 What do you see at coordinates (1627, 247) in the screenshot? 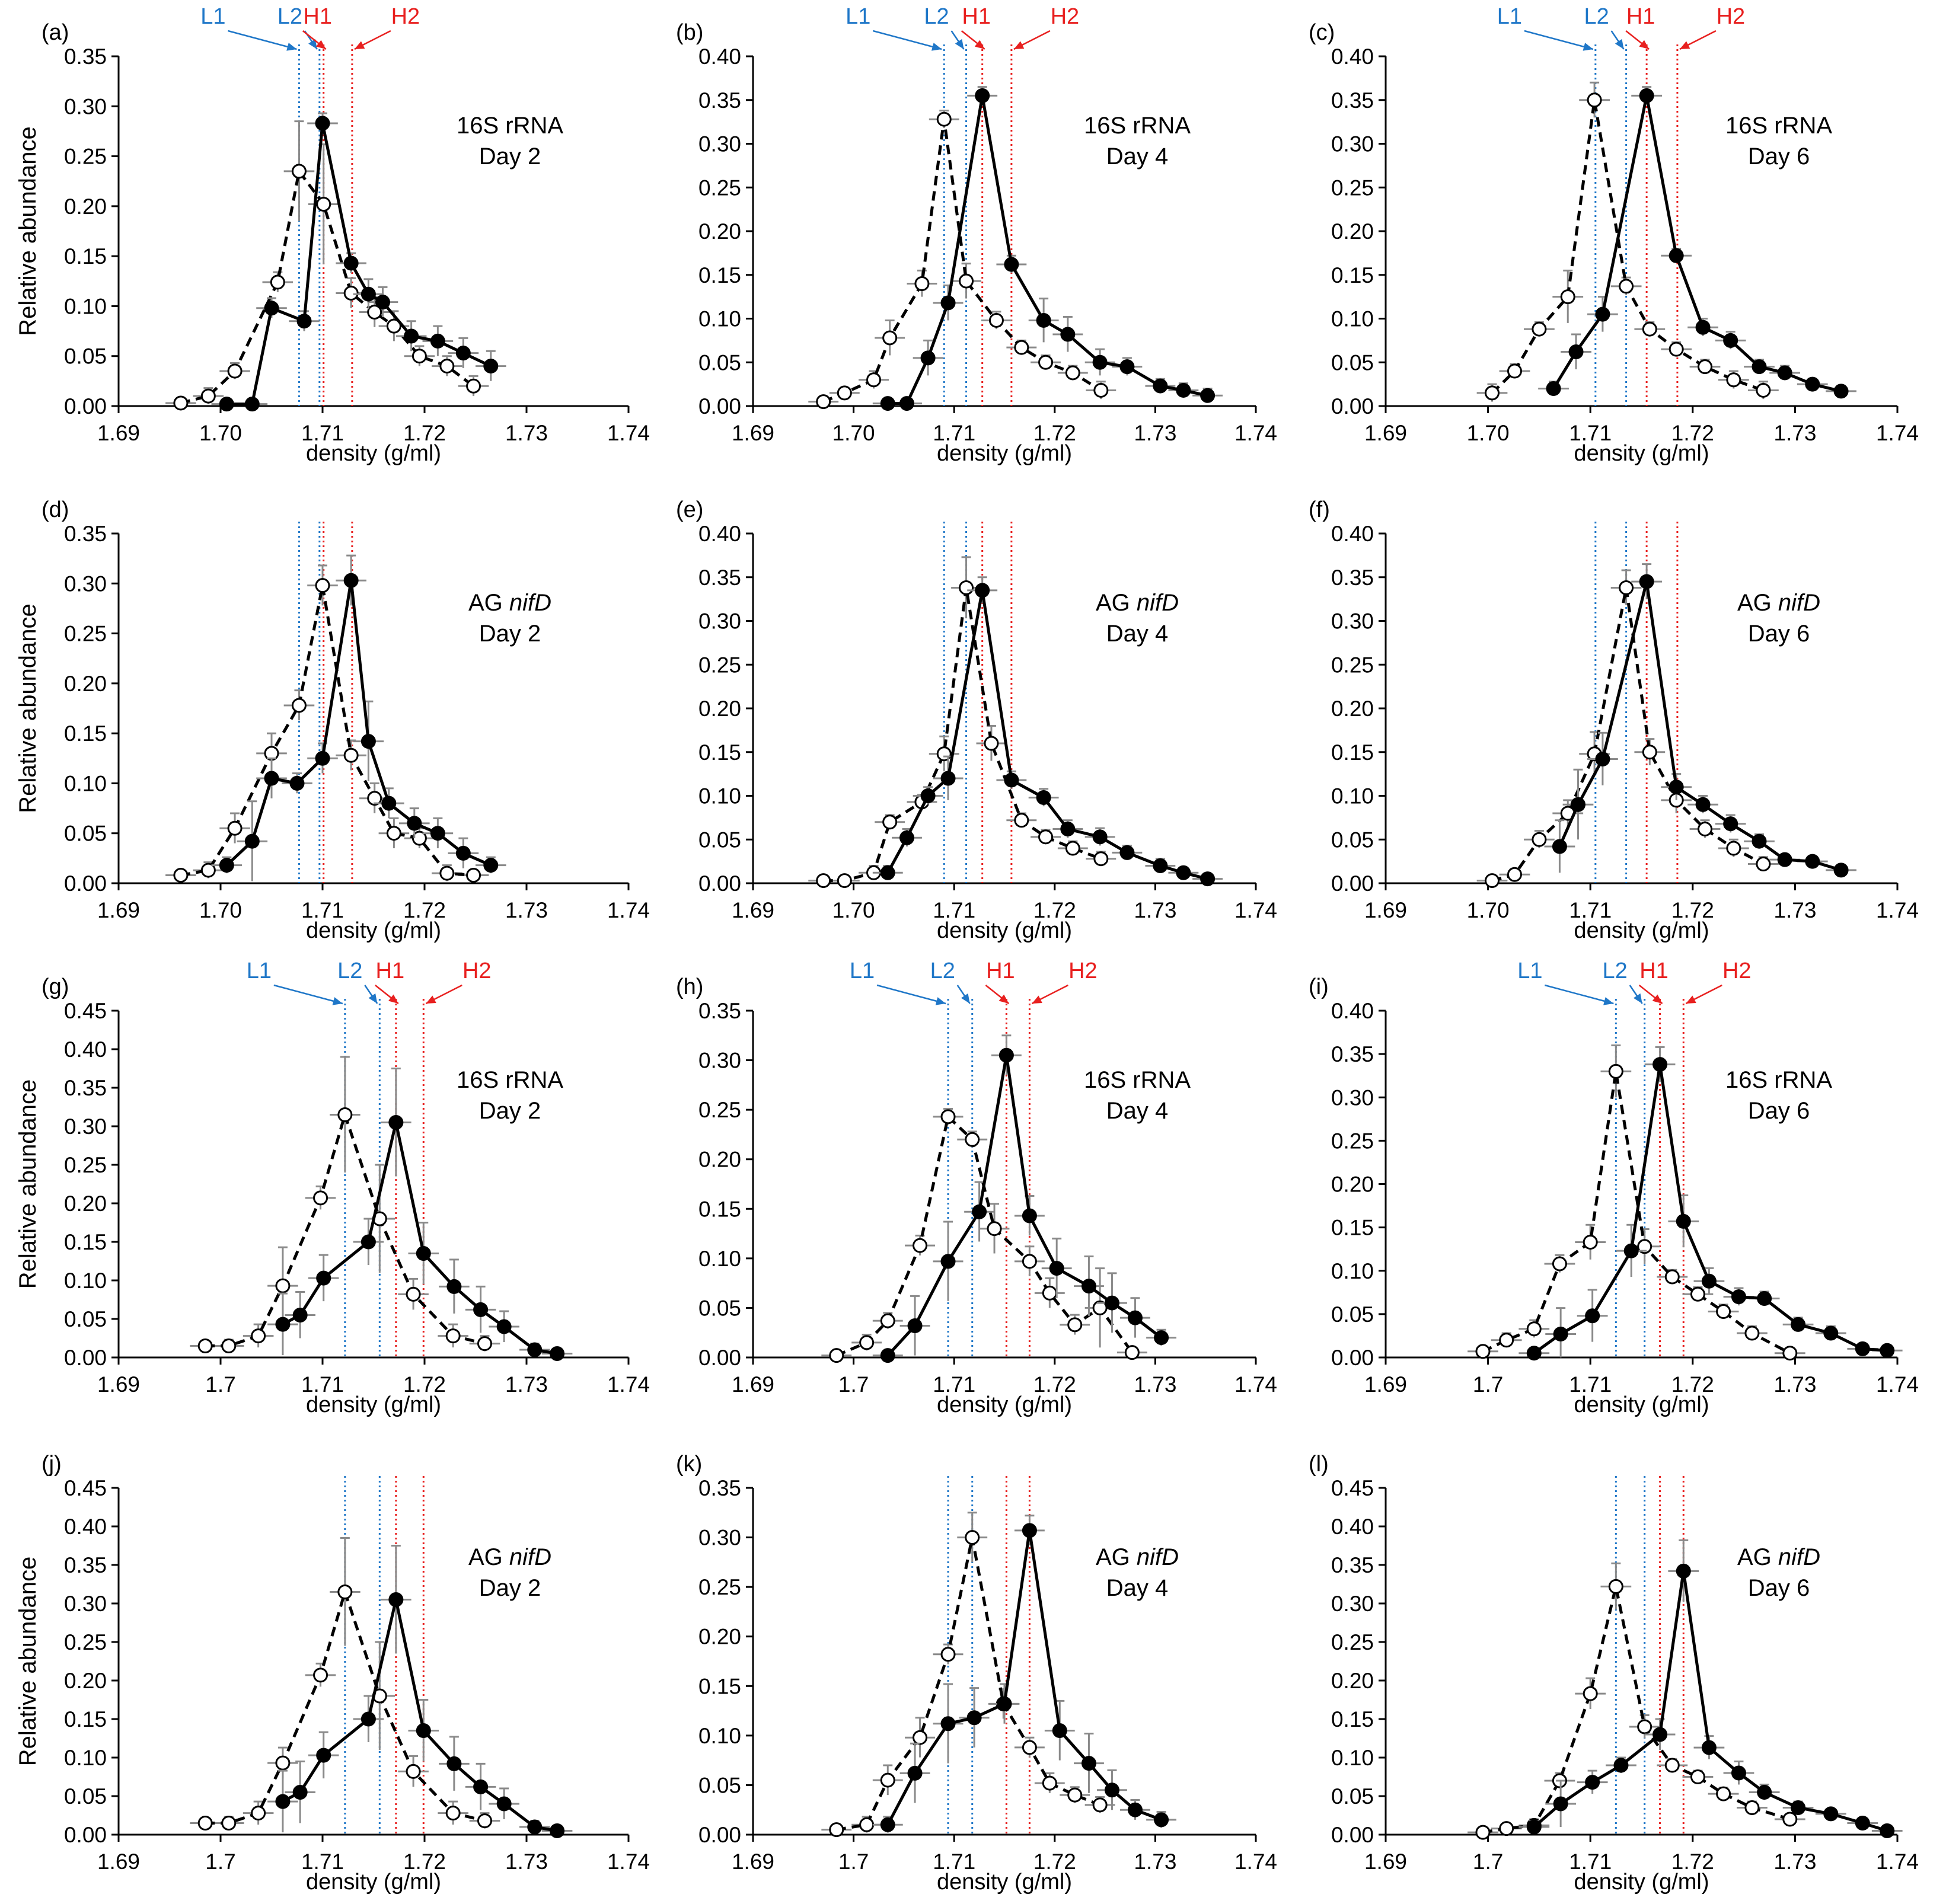
I see `series-light-line` at bounding box center [1627, 247].